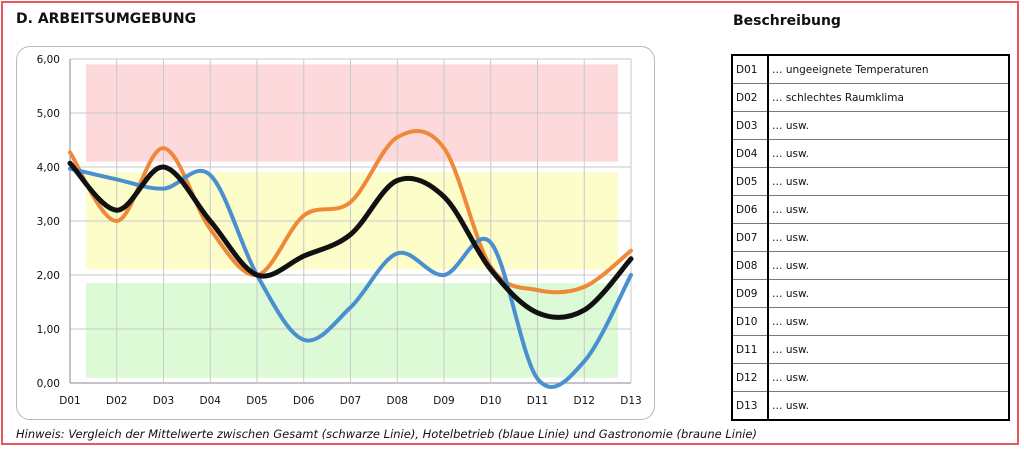  I want to click on description-text: … schlechtes Raumklima, so click(888, 97).